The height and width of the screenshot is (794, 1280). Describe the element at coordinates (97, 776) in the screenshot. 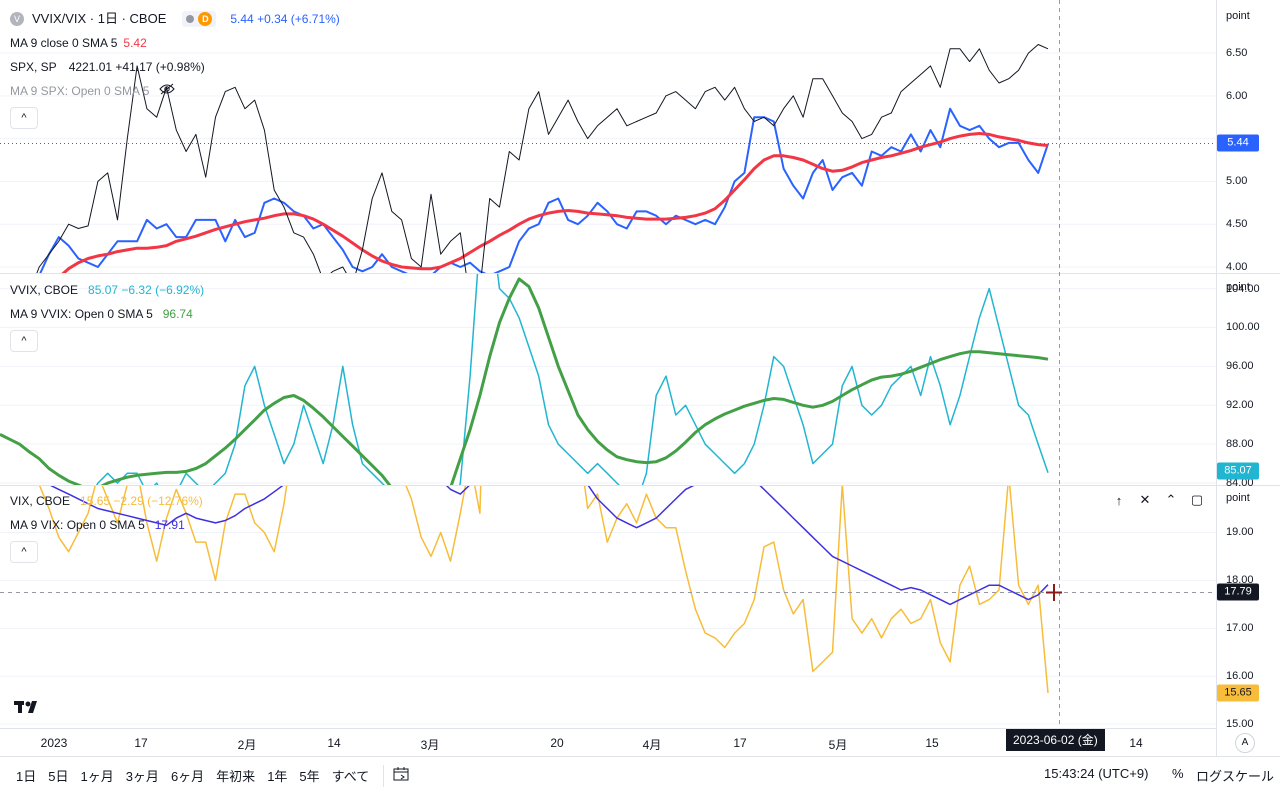

I see `range-1m-button: 1ヶ月` at that location.